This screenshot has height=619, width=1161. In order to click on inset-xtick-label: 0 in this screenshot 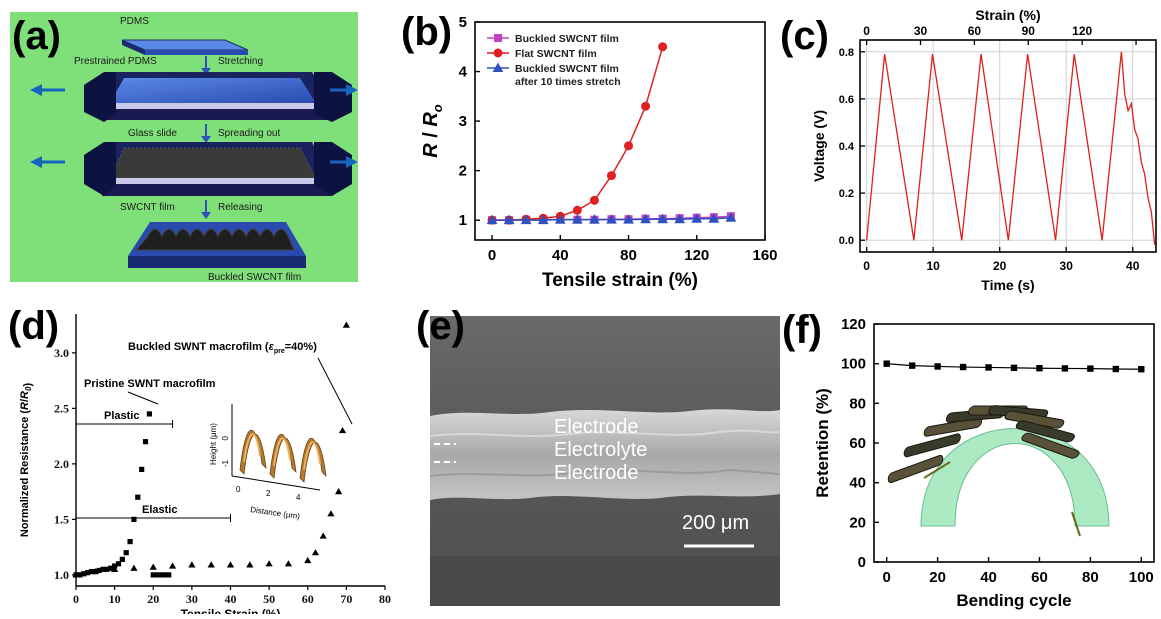, I will do `click(238, 489)`.